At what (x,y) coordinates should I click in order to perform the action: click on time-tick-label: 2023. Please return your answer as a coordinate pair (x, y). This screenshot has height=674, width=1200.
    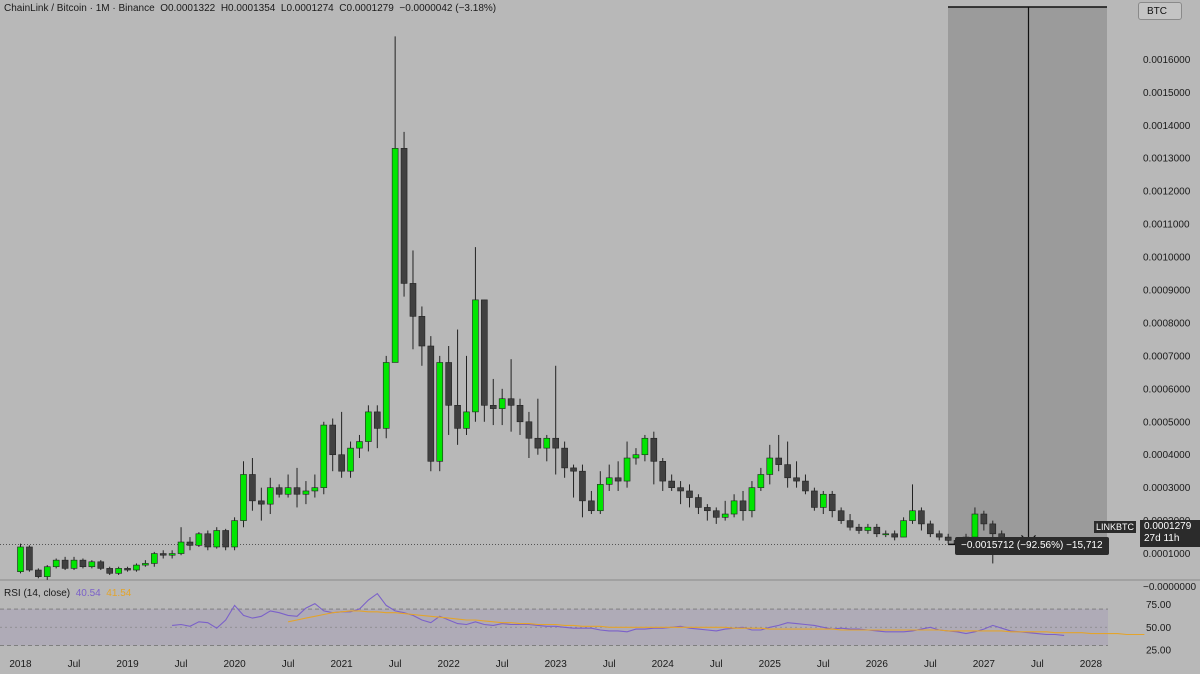
    Looking at the image, I should click on (556, 664).